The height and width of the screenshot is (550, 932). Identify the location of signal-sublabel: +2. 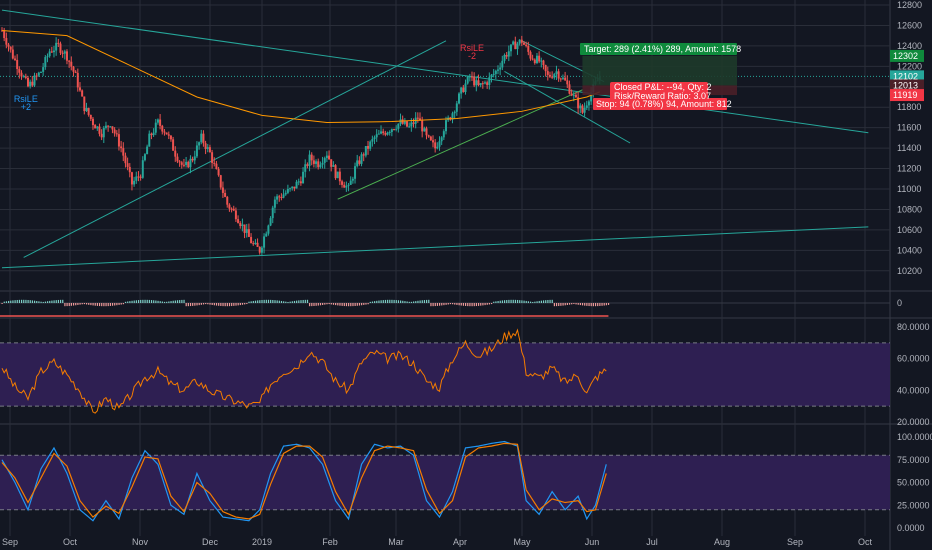
(26, 107).